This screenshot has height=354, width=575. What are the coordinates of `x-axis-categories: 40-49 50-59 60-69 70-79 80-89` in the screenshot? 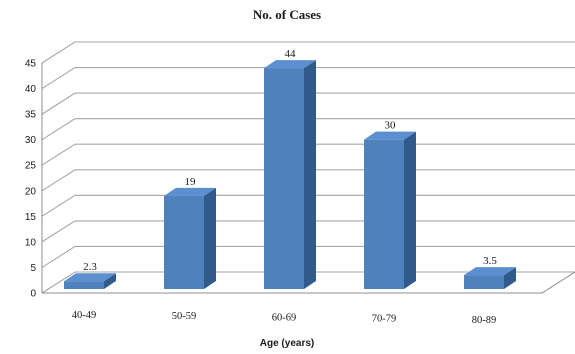 It's located at (284, 318).